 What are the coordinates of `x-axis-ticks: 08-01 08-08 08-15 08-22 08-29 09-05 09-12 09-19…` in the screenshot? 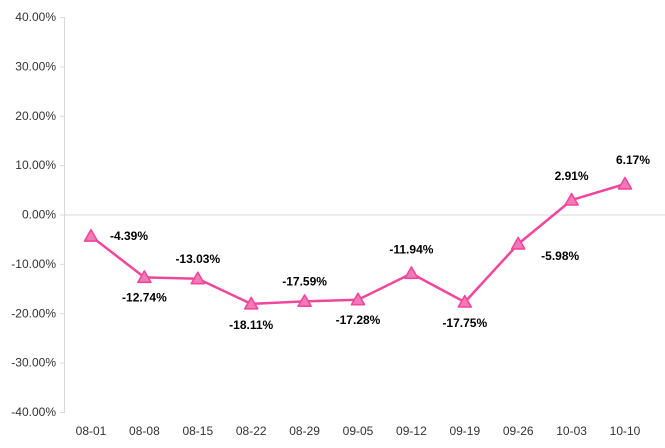 It's located at (358, 431).